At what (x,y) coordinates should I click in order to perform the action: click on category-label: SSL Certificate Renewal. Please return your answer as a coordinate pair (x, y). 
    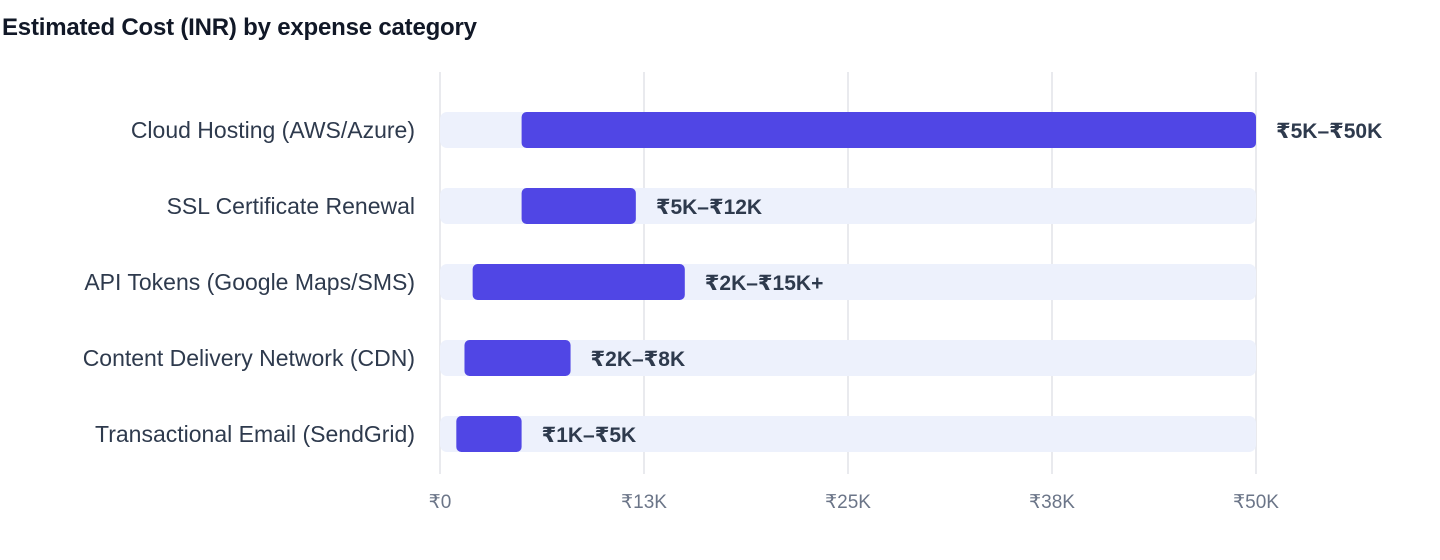
    Looking at the image, I should click on (291, 206).